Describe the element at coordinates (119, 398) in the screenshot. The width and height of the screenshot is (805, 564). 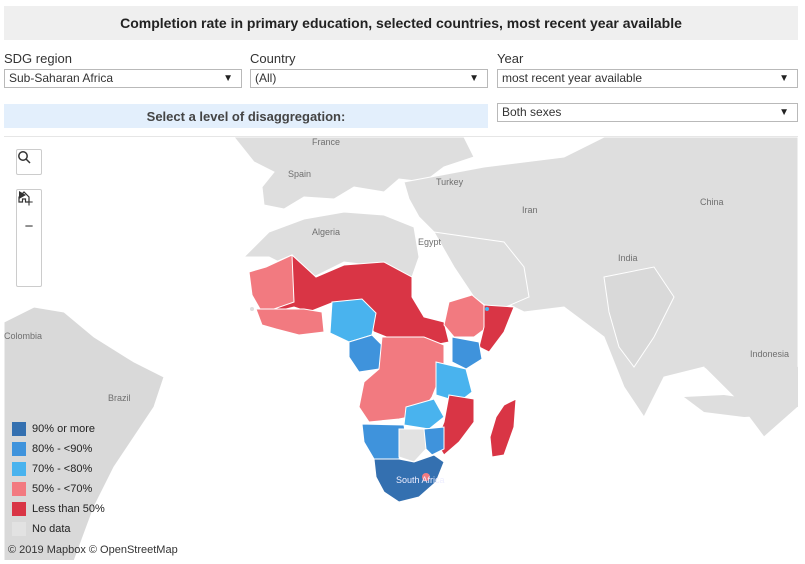
I see `map-label-brazil: Brazil` at that location.